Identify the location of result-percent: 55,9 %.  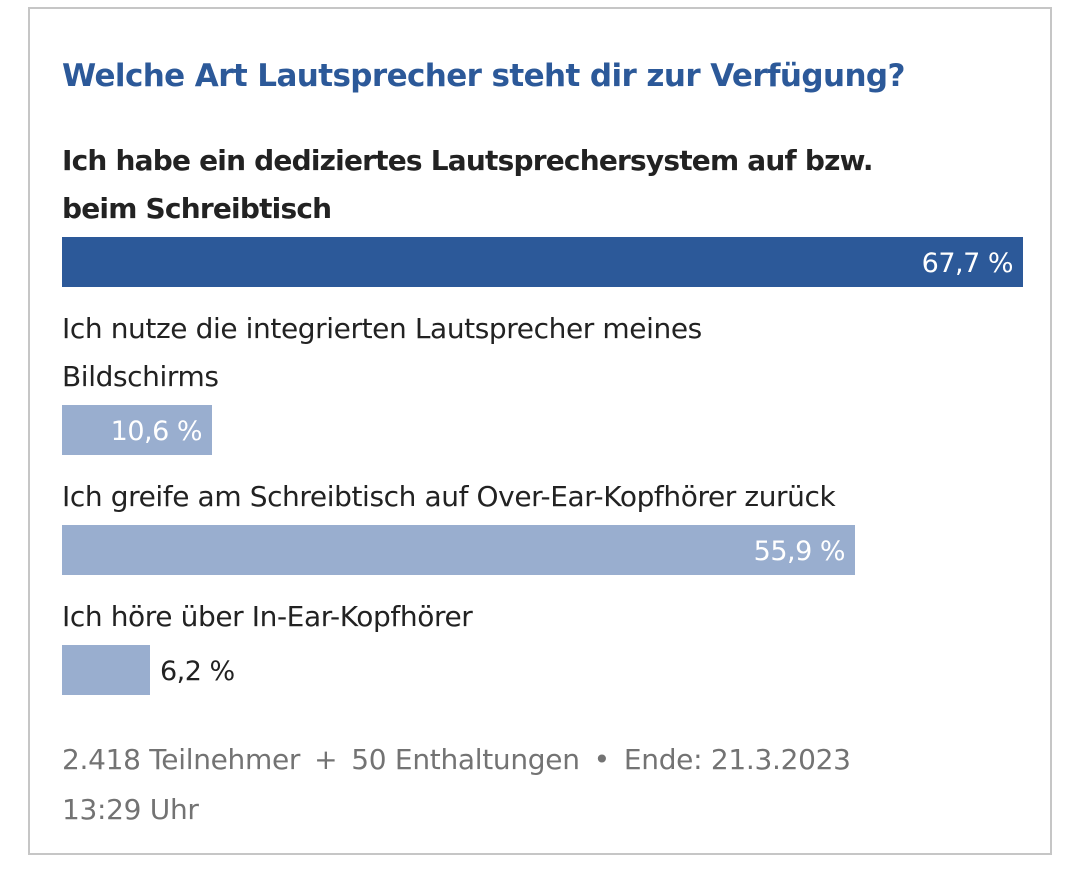
(799, 551).